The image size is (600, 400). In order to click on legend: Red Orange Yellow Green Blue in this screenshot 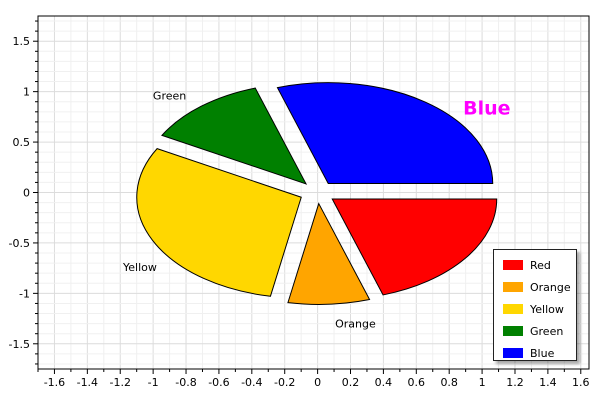, I will do `click(535, 305)`.